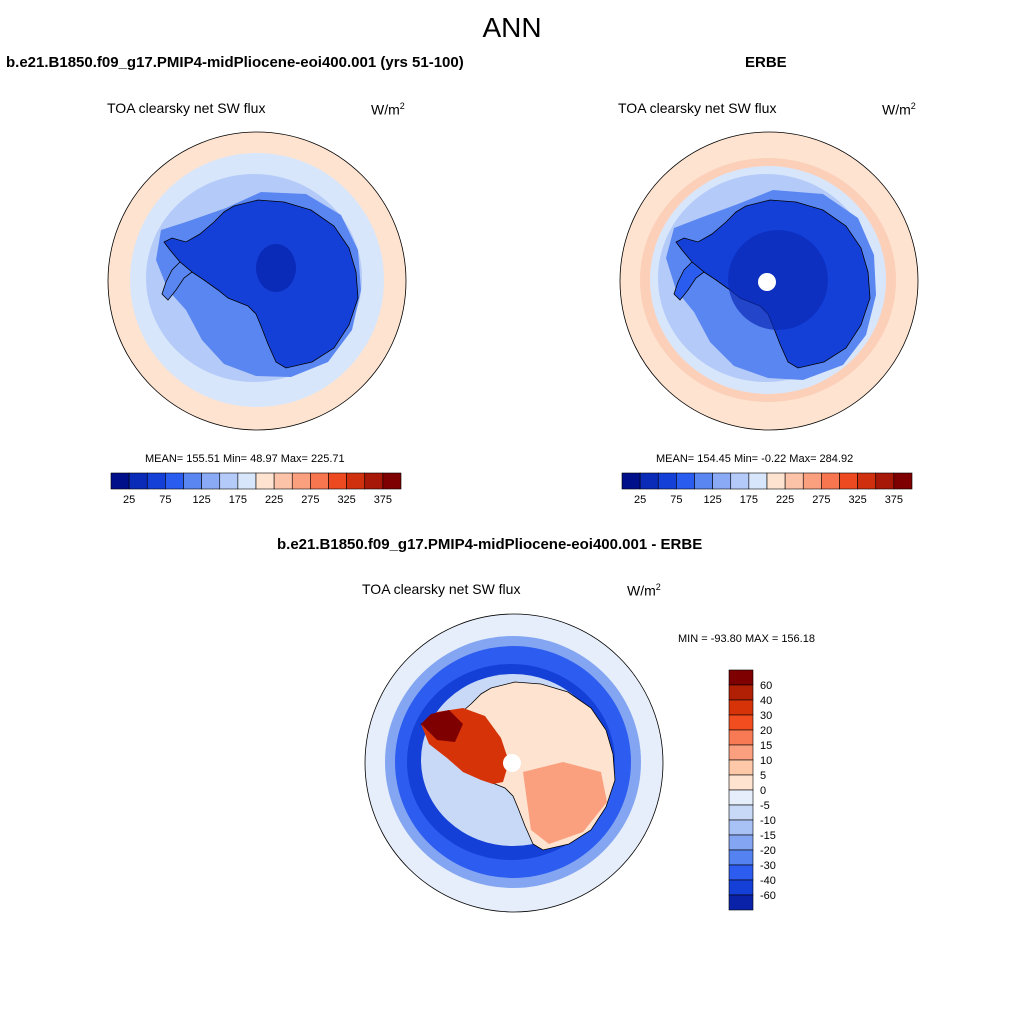 The image size is (1024, 1024). What do you see at coordinates (177, 281) in the screenshot?
I see `antarctic-peninsula` at bounding box center [177, 281].